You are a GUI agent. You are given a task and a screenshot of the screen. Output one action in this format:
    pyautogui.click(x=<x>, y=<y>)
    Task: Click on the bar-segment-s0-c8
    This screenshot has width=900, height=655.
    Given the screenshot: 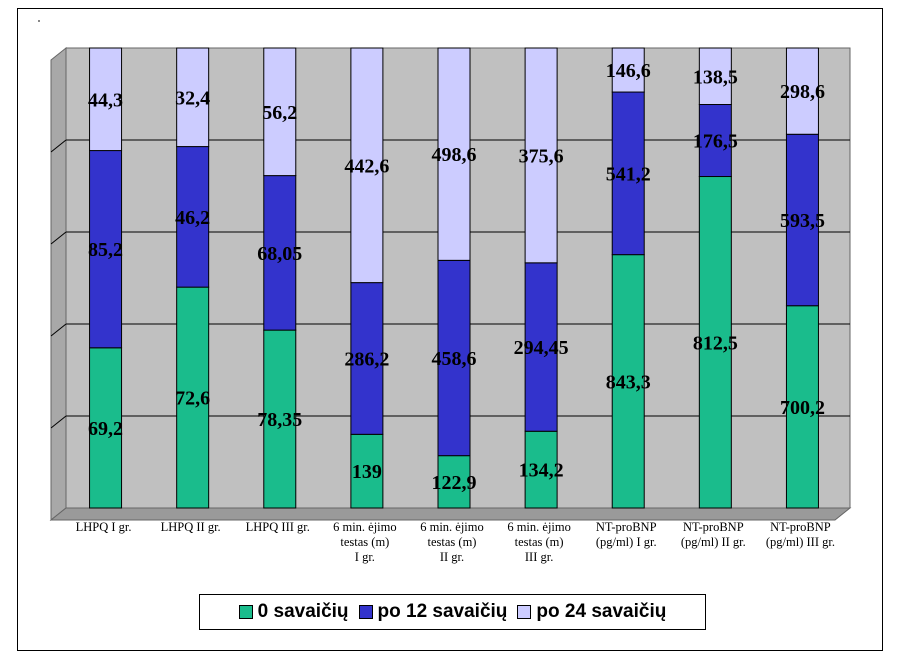 What is the action you would take?
    pyautogui.click(x=802, y=407)
    